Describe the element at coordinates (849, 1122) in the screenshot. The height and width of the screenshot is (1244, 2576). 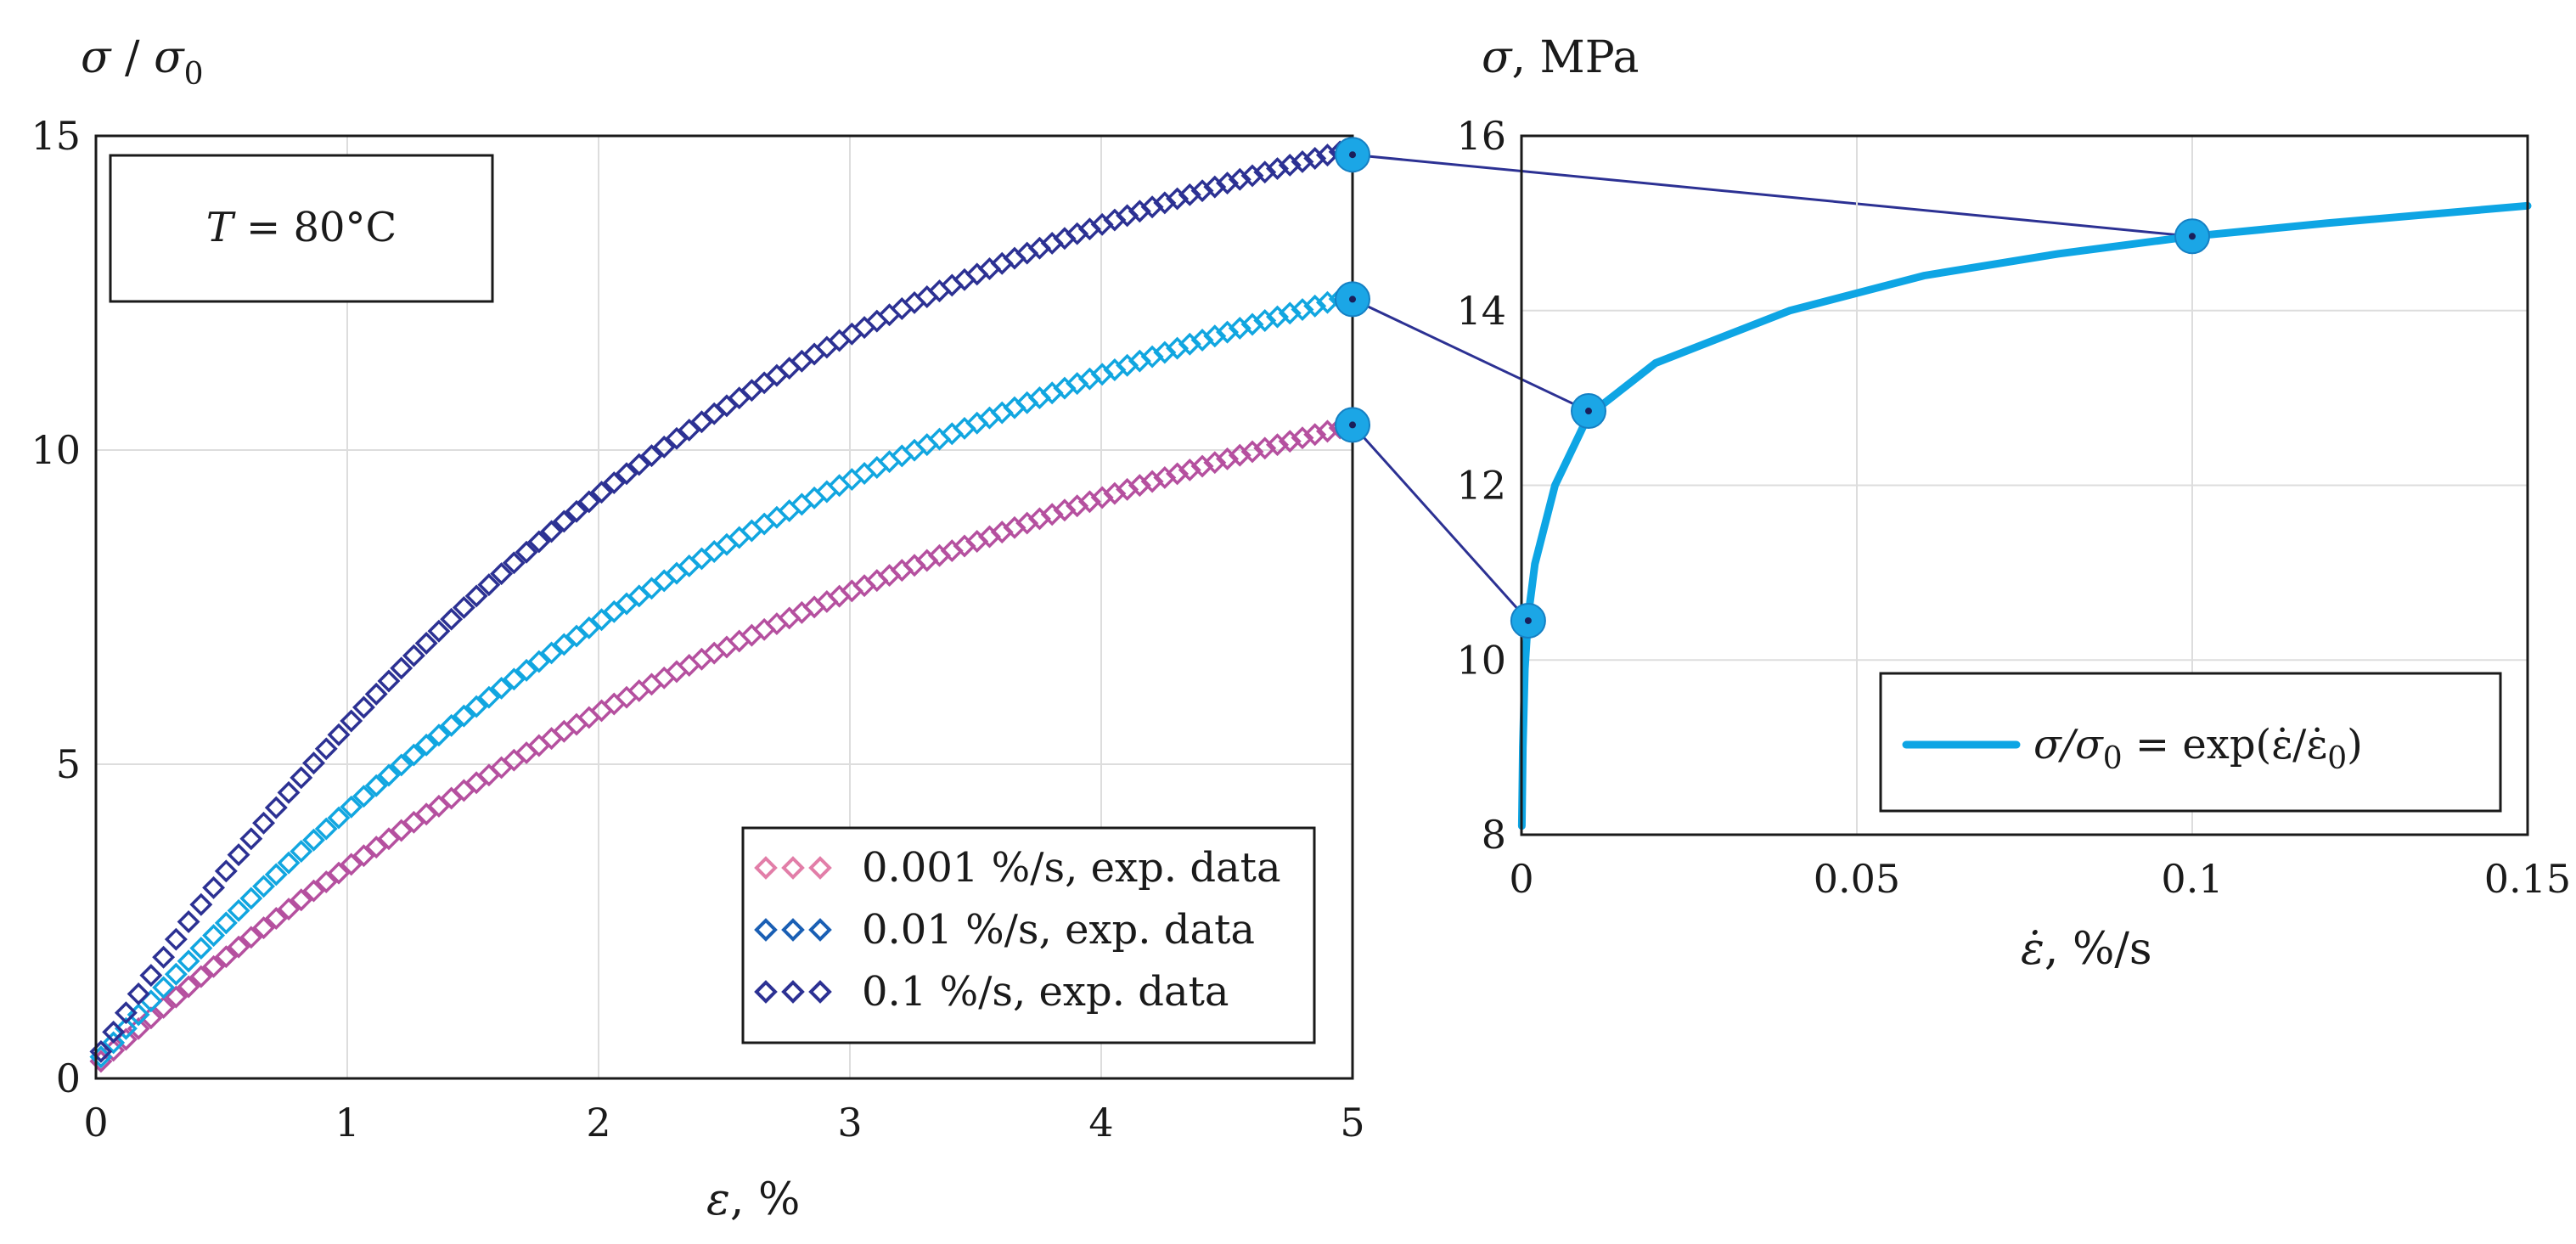
I see `left-x-tick-label: 3` at that location.